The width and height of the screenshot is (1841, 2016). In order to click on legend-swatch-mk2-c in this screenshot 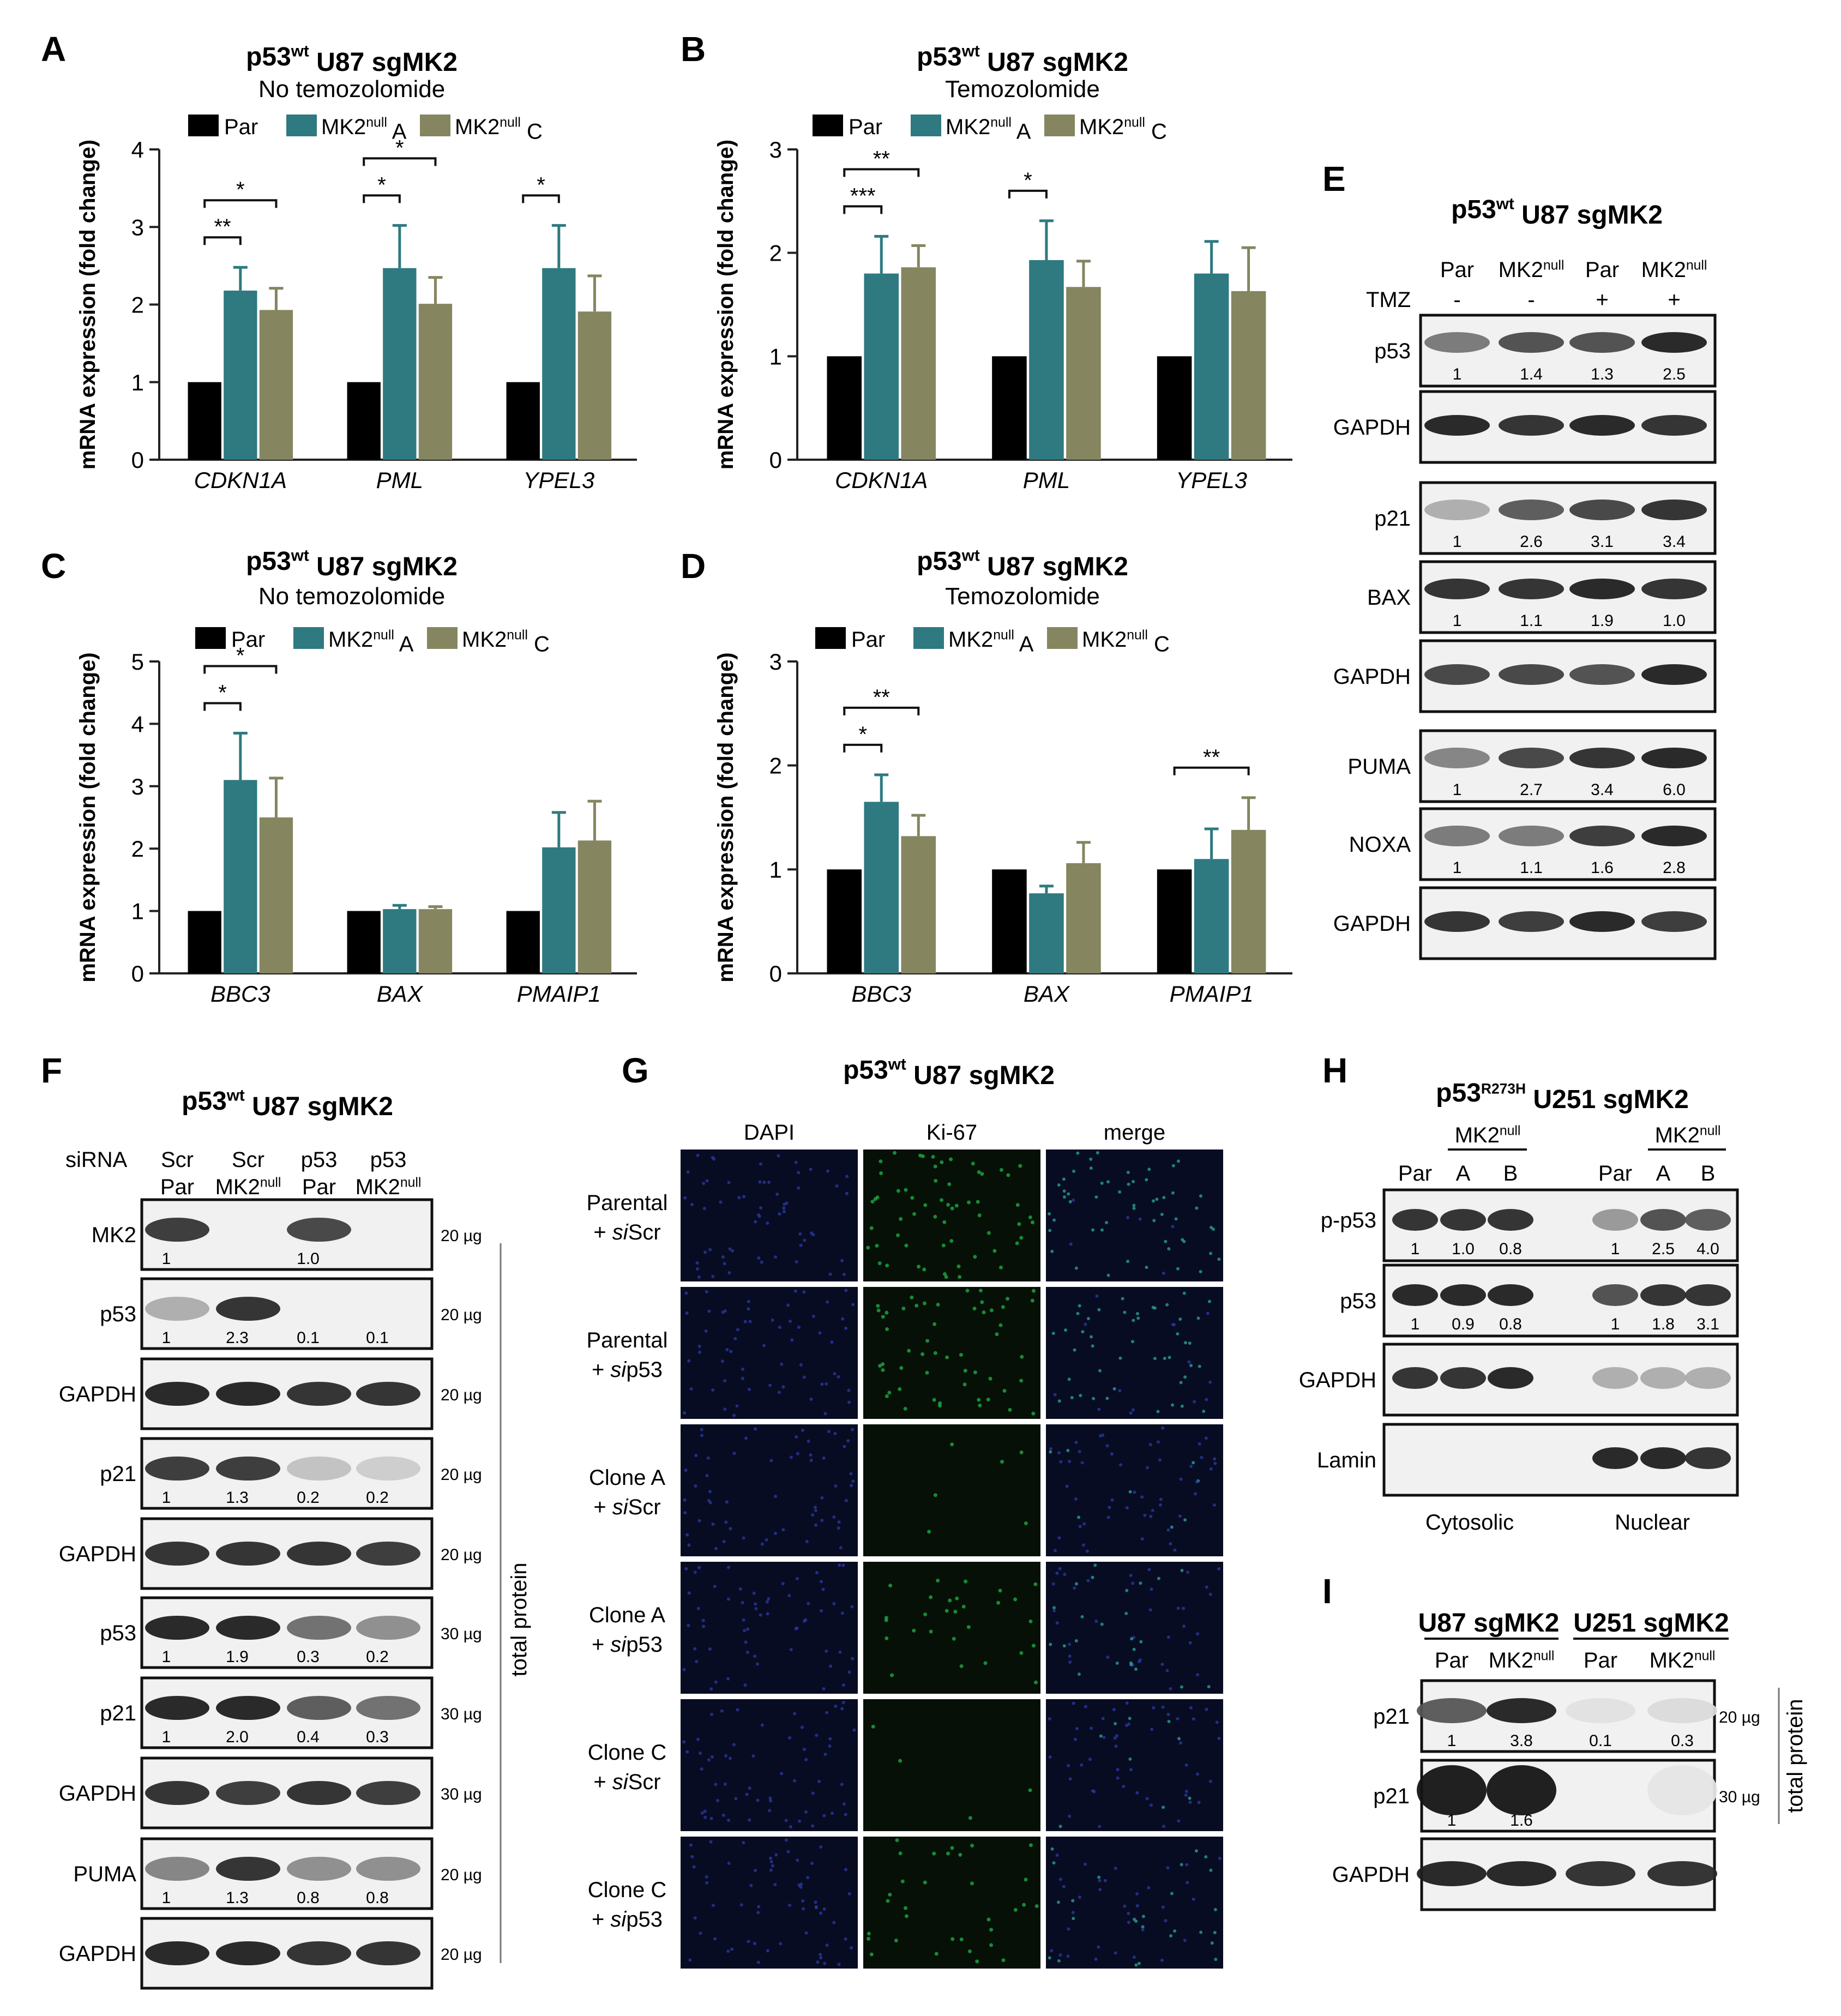, I will do `click(1059, 126)`.